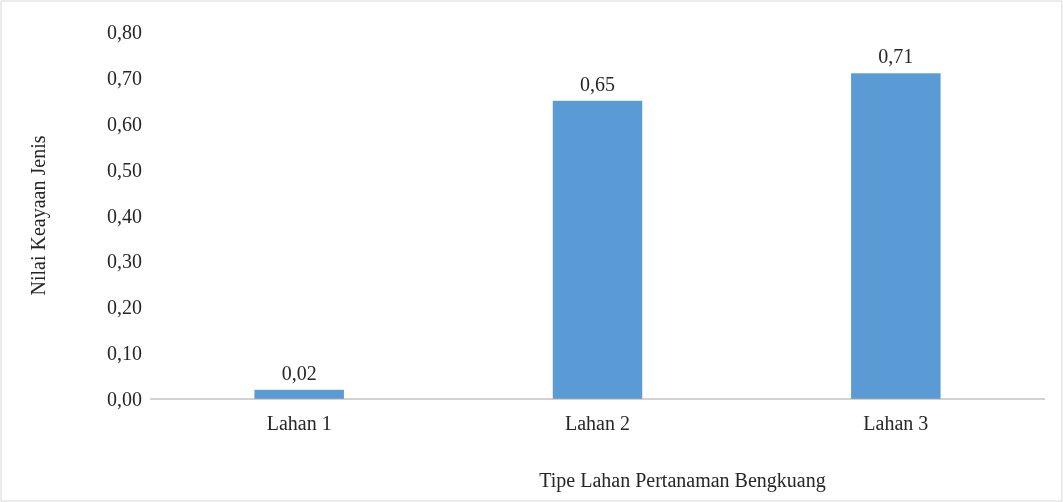 This screenshot has width=1063, height=502. What do you see at coordinates (124, 399) in the screenshot?
I see `y-tick-label: 0,00` at bounding box center [124, 399].